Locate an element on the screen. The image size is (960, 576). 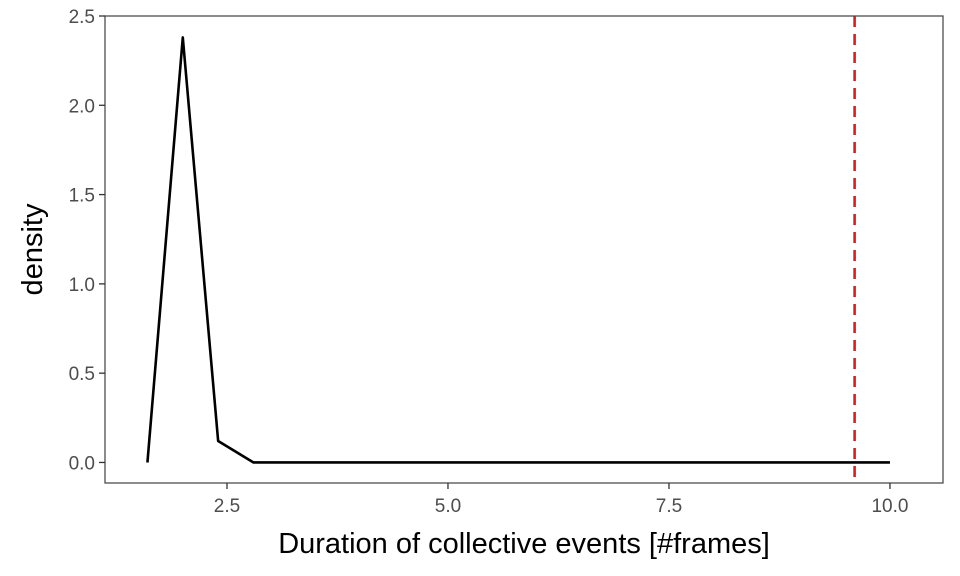
y-tick-label: 1.5 is located at coordinates (82, 196).